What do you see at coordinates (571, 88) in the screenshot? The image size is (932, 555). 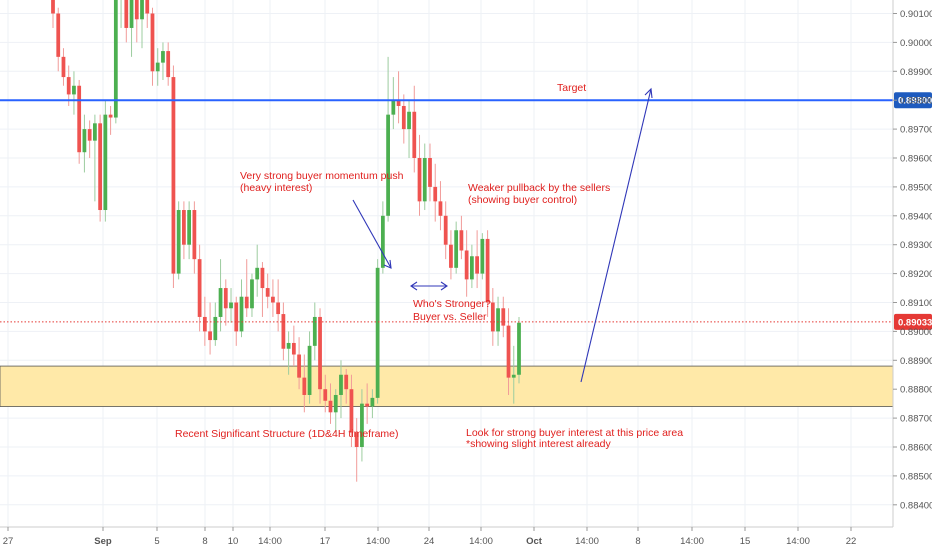 I see `annotation-target: Target` at bounding box center [571, 88].